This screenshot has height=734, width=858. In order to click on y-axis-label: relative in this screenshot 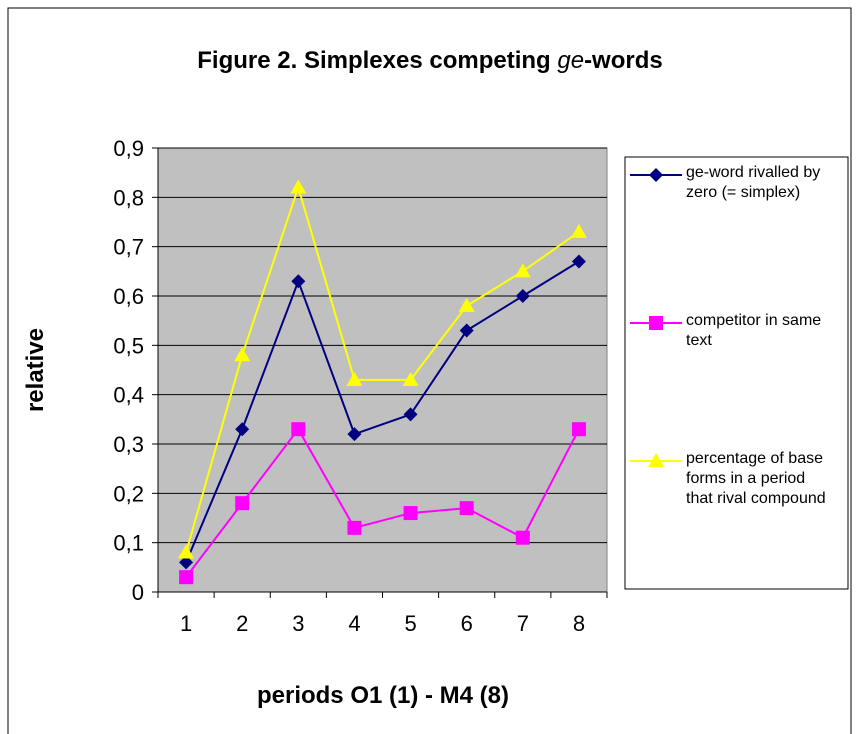, I will do `click(35, 370)`.